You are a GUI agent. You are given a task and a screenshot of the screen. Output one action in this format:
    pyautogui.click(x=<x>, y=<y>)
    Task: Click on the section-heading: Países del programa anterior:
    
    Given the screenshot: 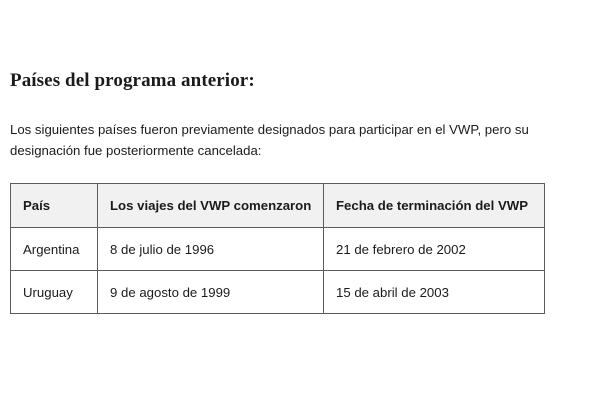 What is the action you would take?
    pyautogui.click(x=132, y=80)
    